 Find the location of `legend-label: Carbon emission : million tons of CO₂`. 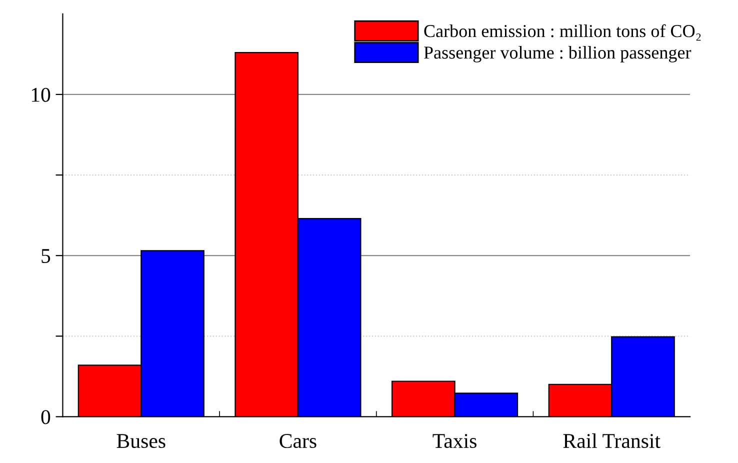

legend-label: Carbon emission : million tons of CO₂ is located at coordinates (562, 32).